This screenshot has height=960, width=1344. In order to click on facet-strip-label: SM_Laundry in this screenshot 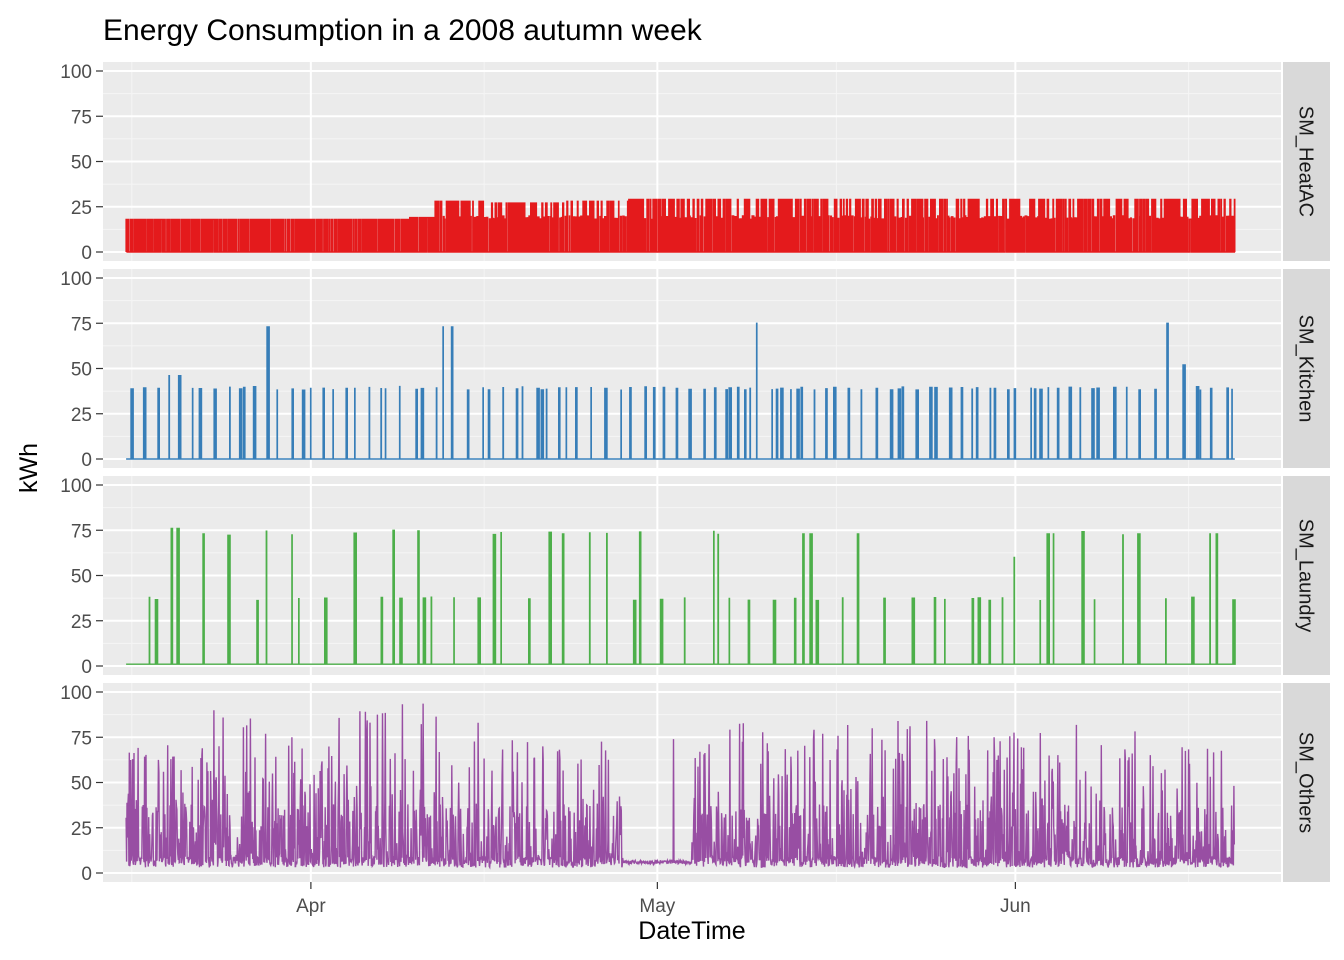, I will do `click(1306, 575)`.